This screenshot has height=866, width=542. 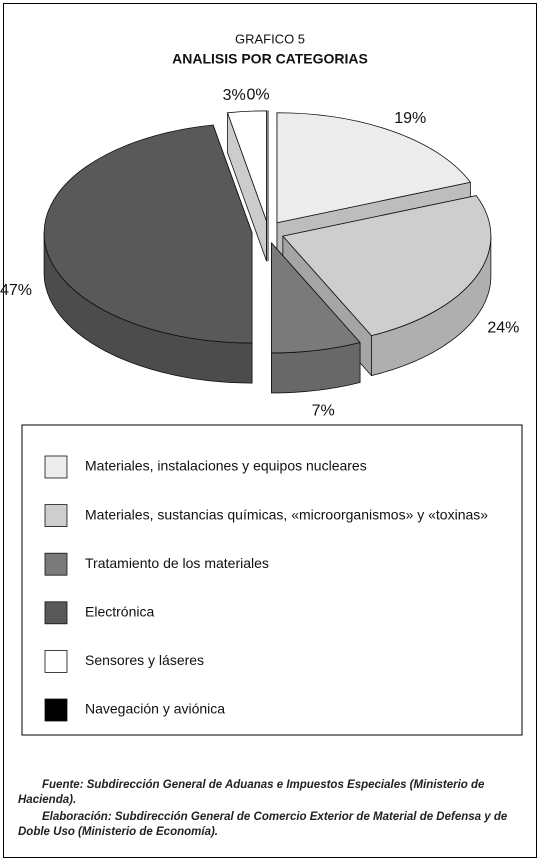 What do you see at coordinates (270, 38) in the screenshot?
I see `chart-title: GRAFICO 5` at bounding box center [270, 38].